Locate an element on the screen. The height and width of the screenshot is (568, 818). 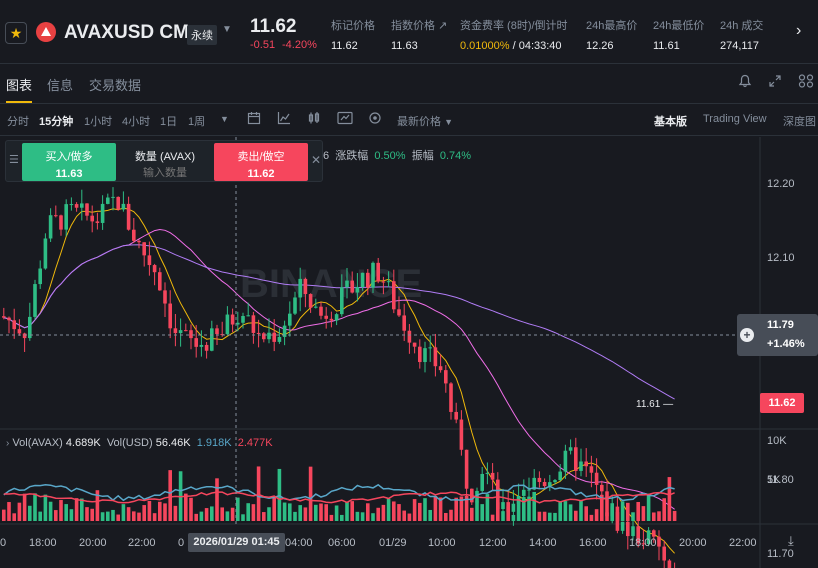
index-price-stat: 指数价格 ↗ 11.63 is located at coordinates (419, 36).